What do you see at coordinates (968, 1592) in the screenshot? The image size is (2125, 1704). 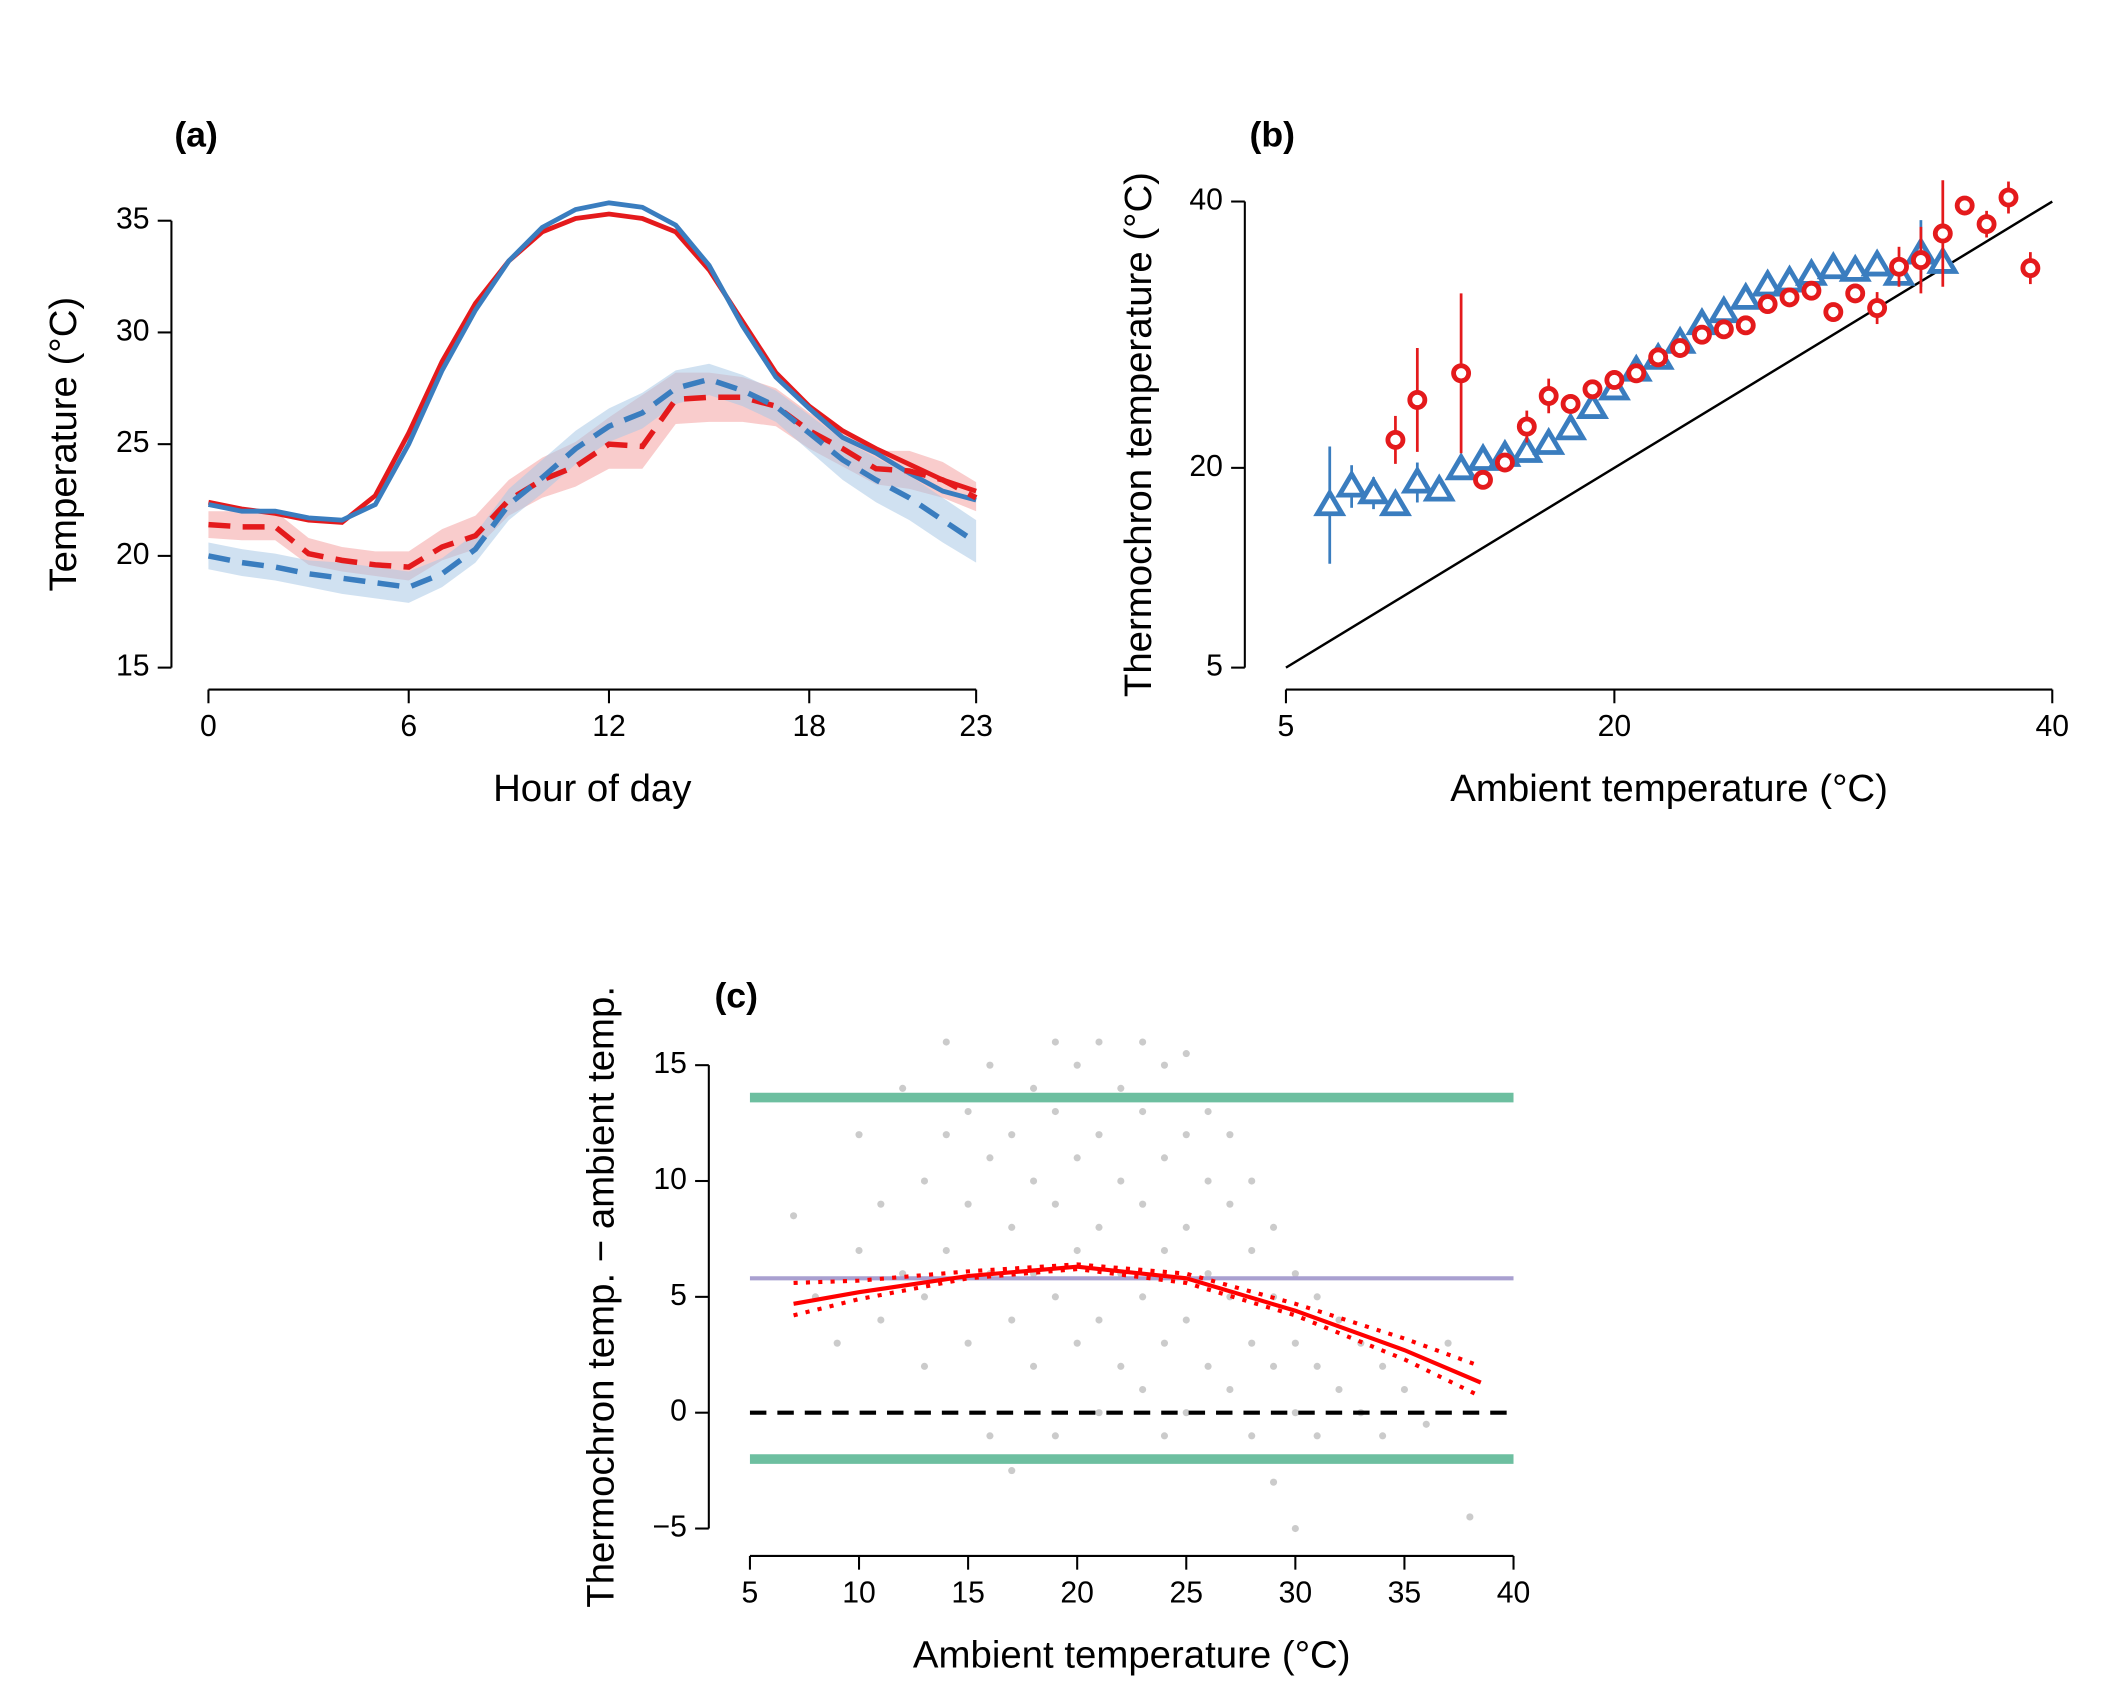 I see `x-tick-label: 15` at bounding box center [968, 1592].